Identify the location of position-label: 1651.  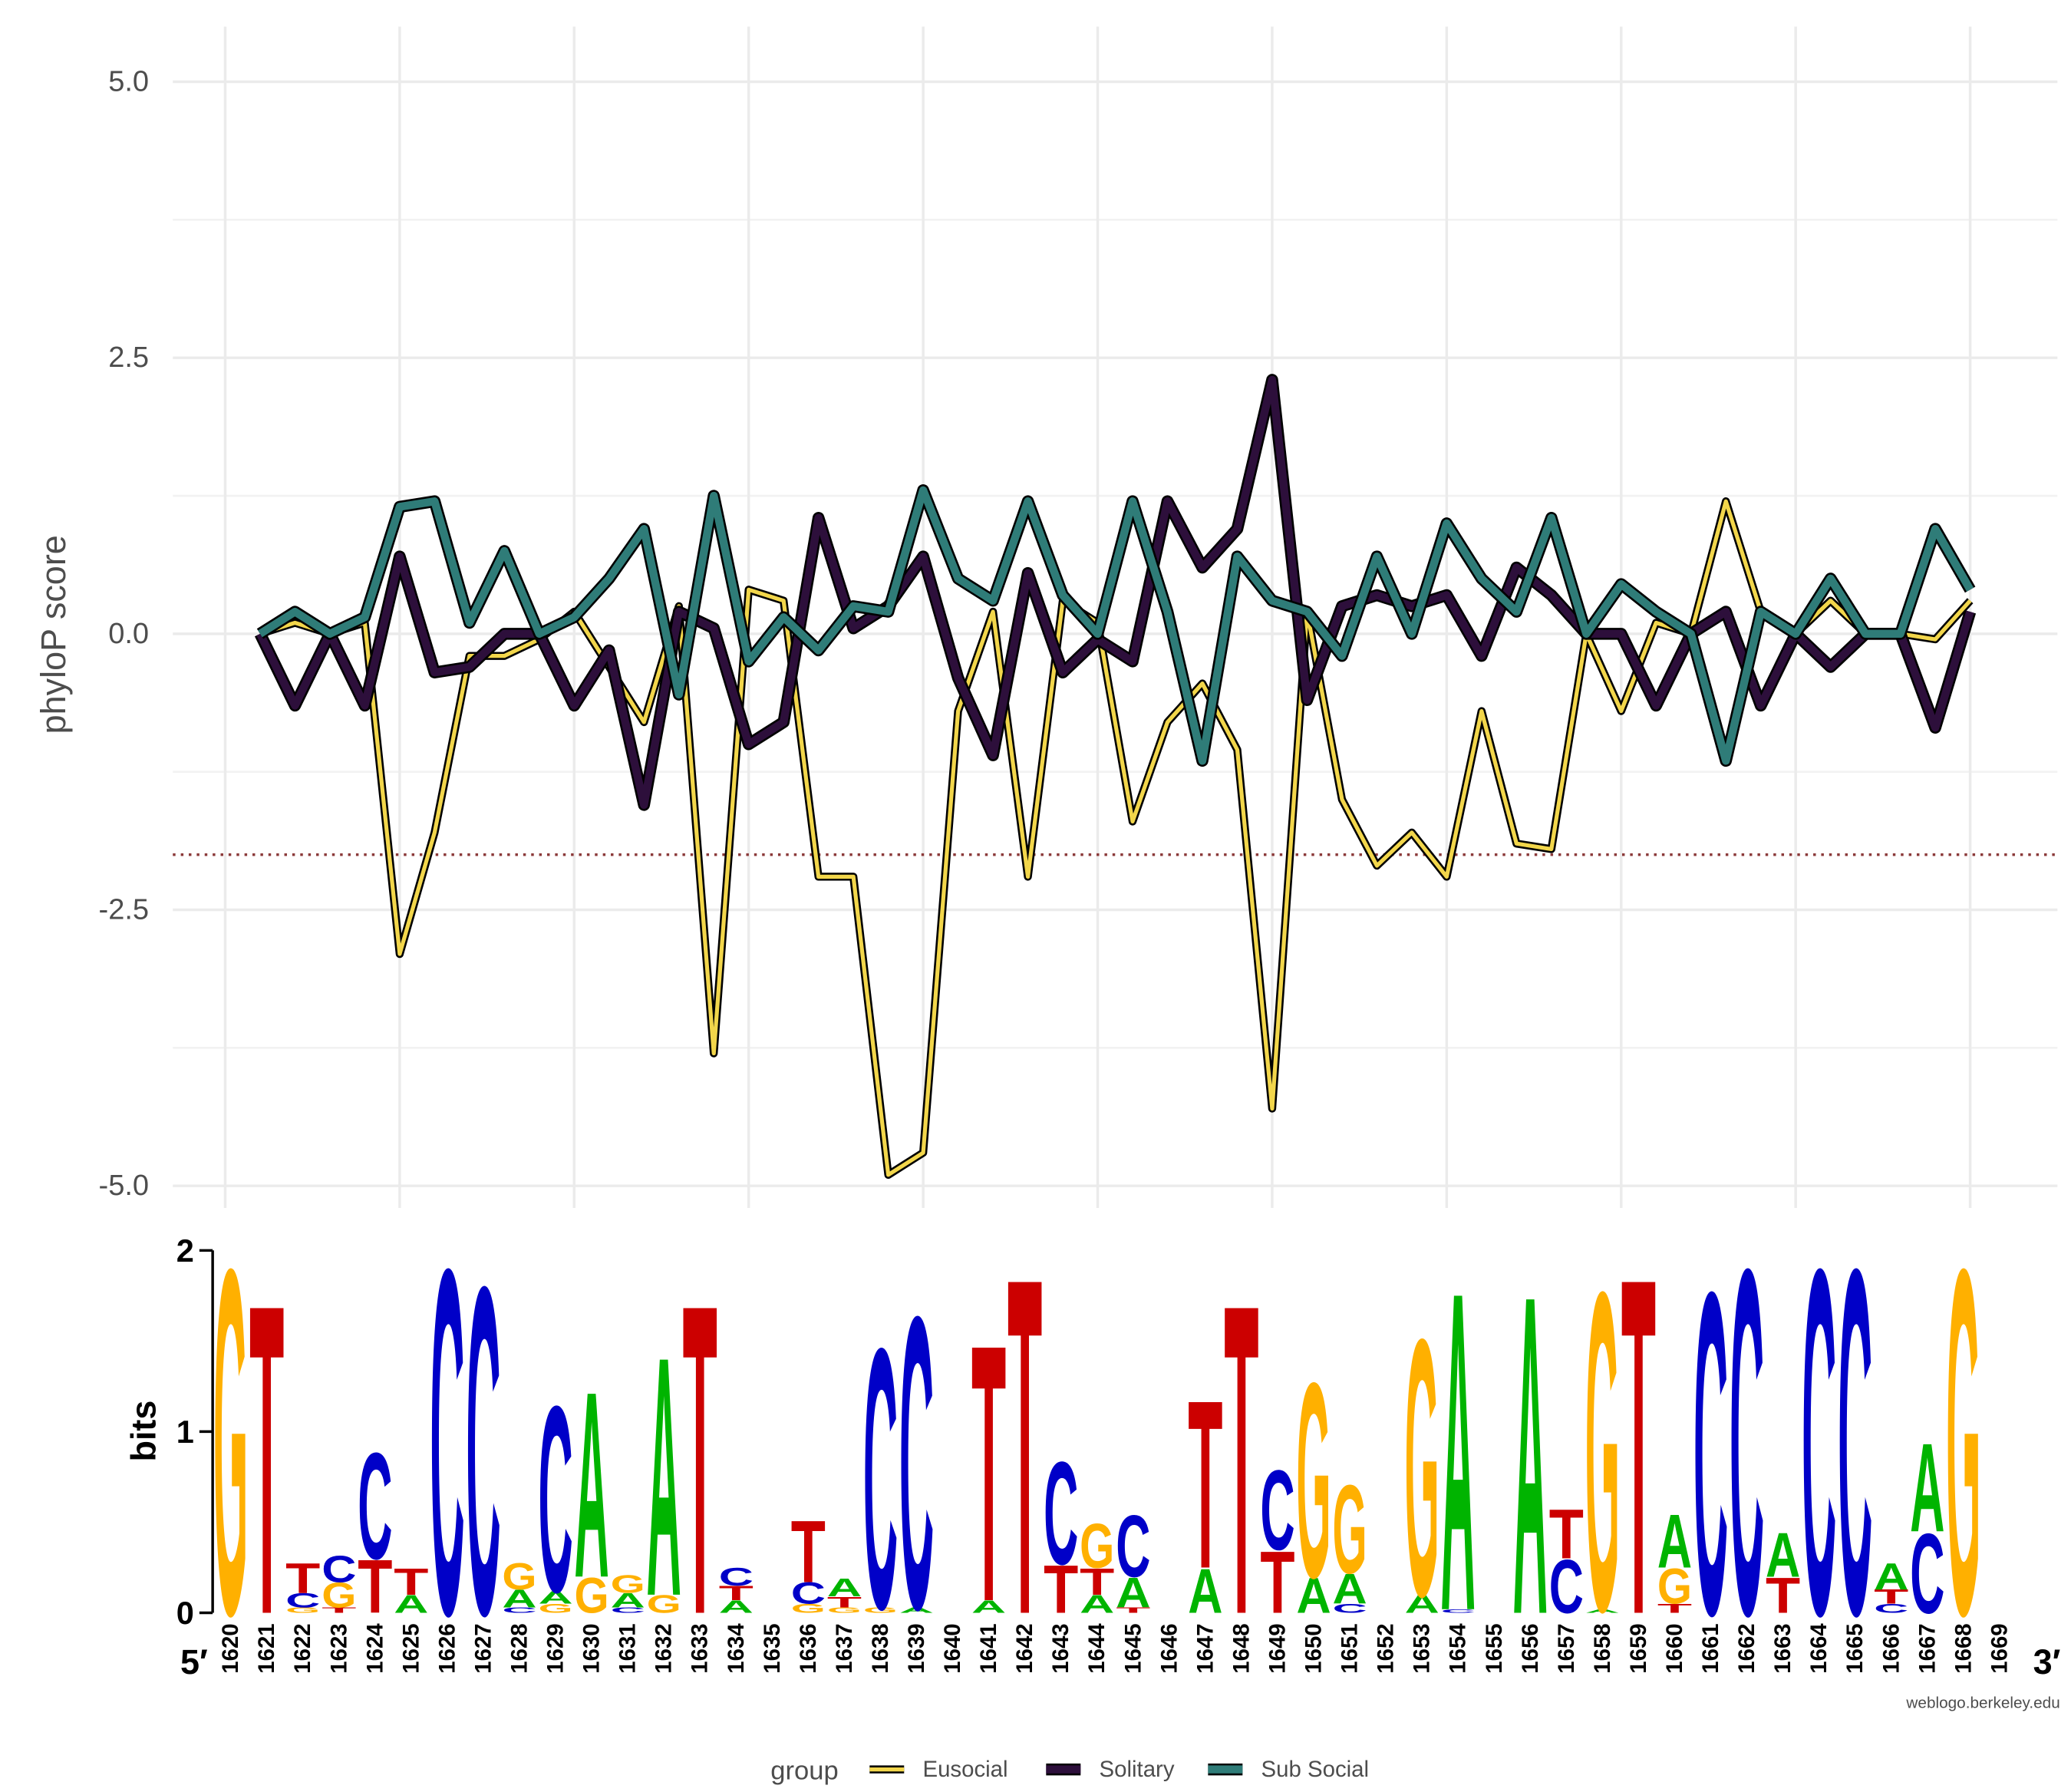
(1350, 1648).